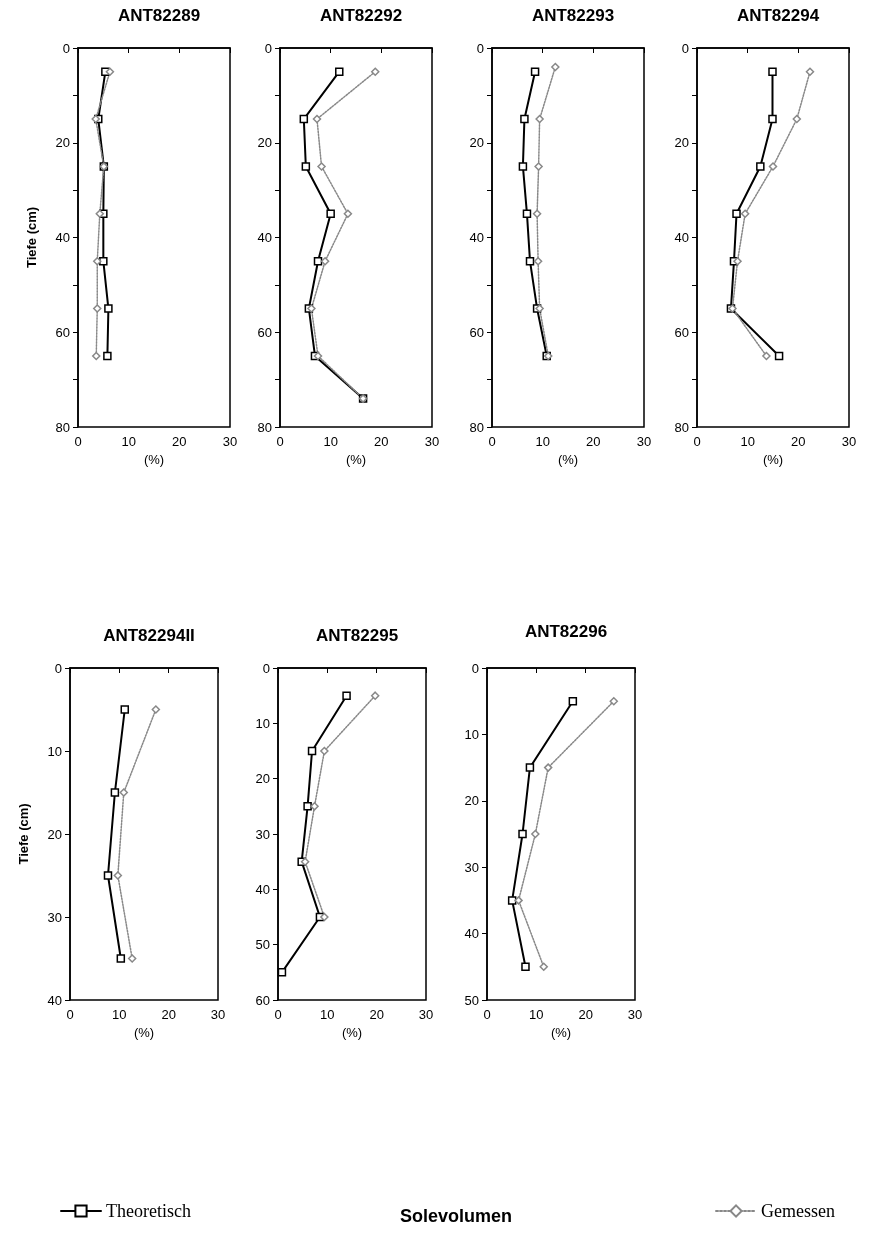 Image resolution: width=870 pixels, height=1239 pixels. I want to click on chart-title: ANT82292, so click(361, 15).